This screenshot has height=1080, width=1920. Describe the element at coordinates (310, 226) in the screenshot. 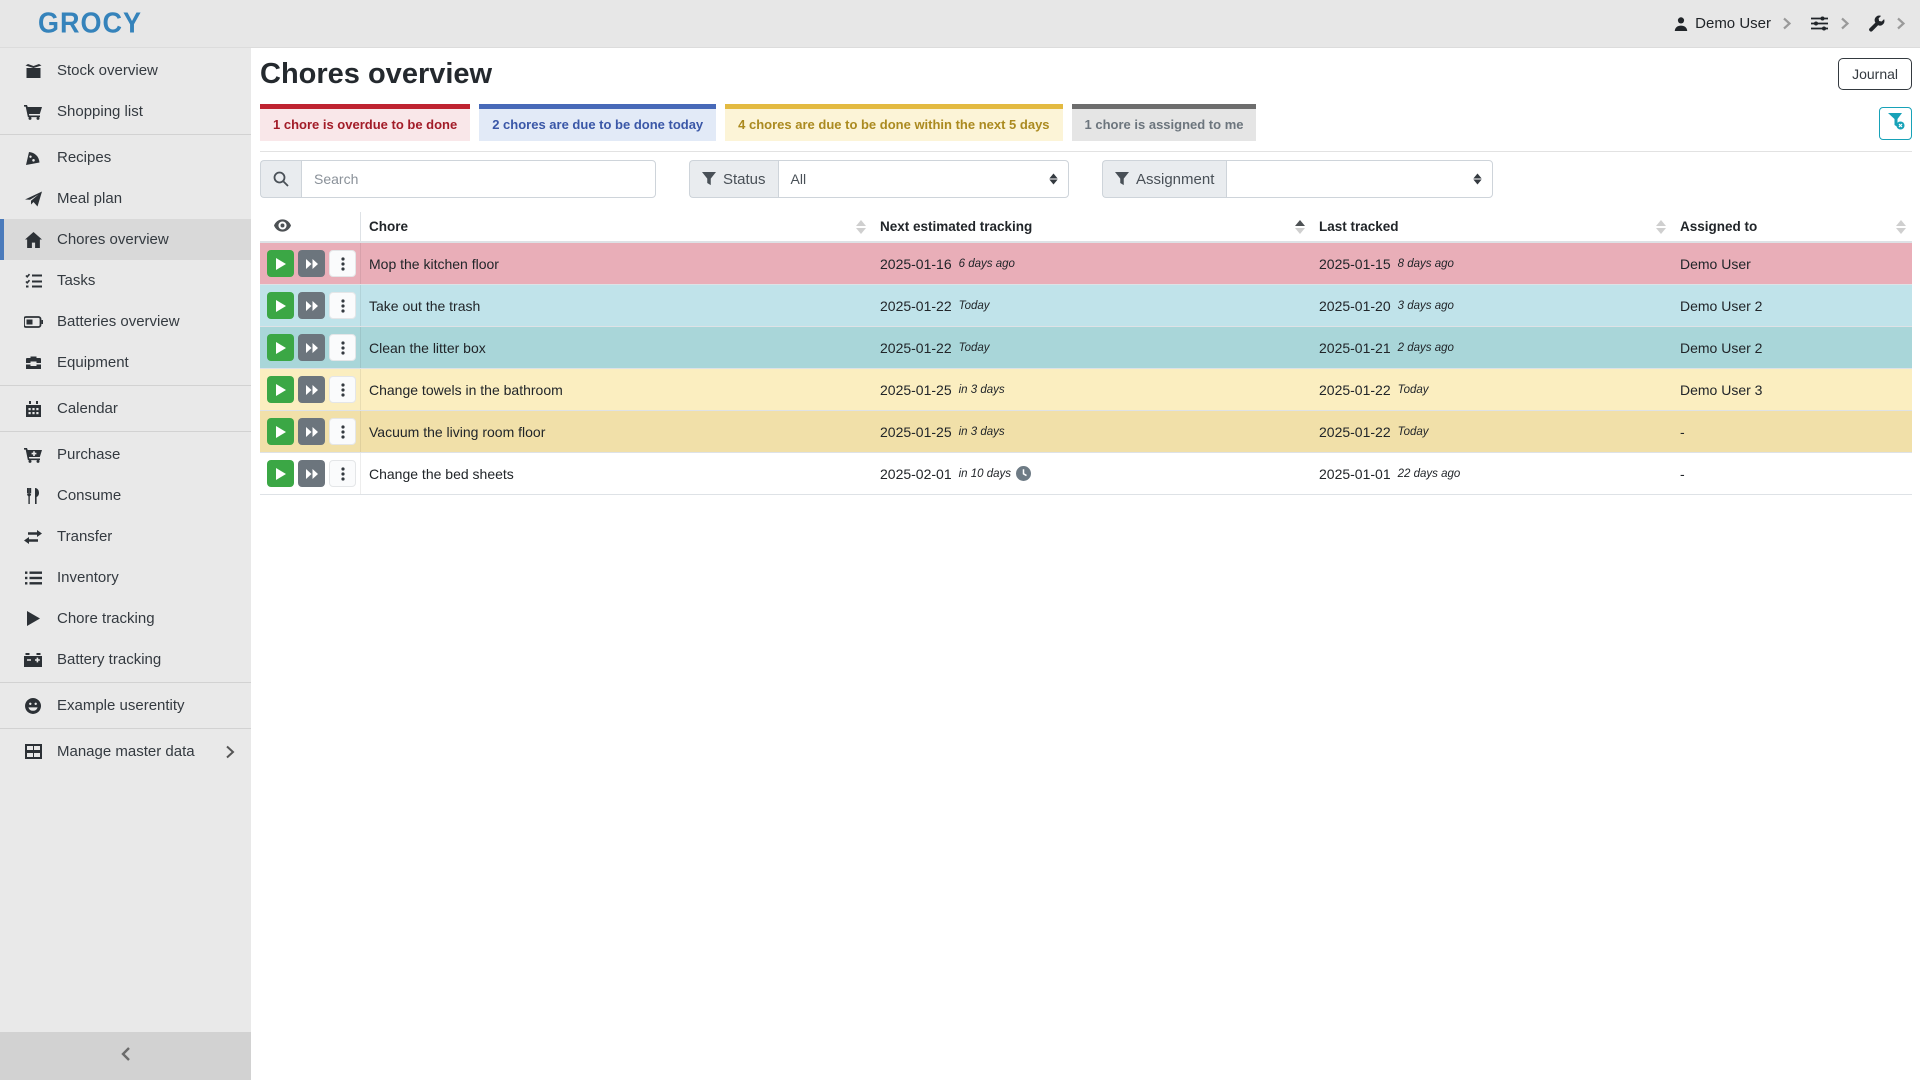

I see `column-visibility-header` at that location.